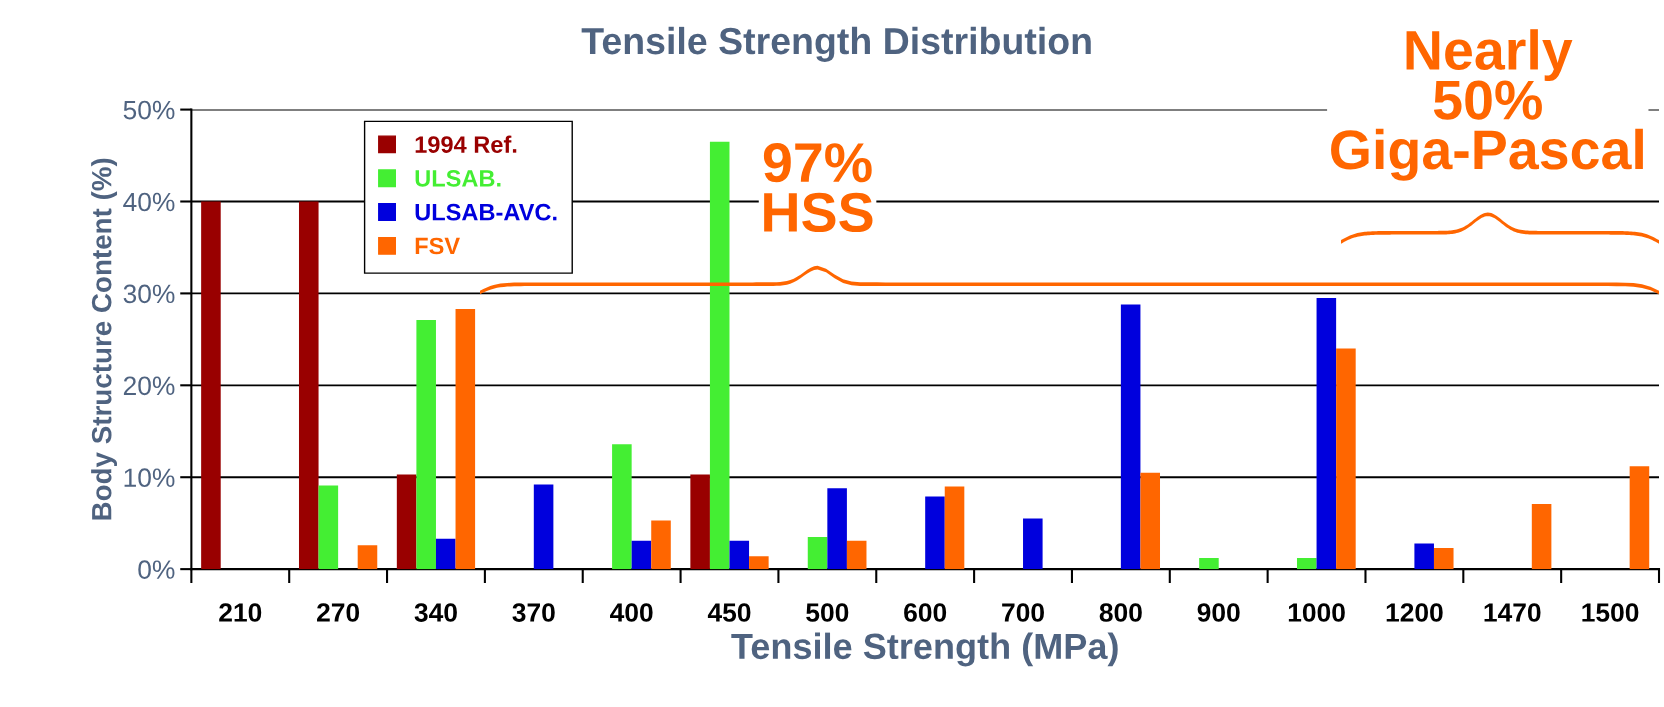 The image size is (1664, 707). I want to click on x-tick-label: 1000, so click(1316, 612).